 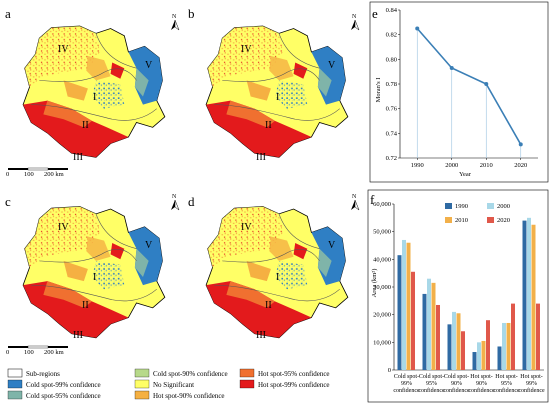 What do you see at coordinates (382, 287) in the screenshot?
I see `y-tick-label: 30,000` at bounding box center [382, 287].